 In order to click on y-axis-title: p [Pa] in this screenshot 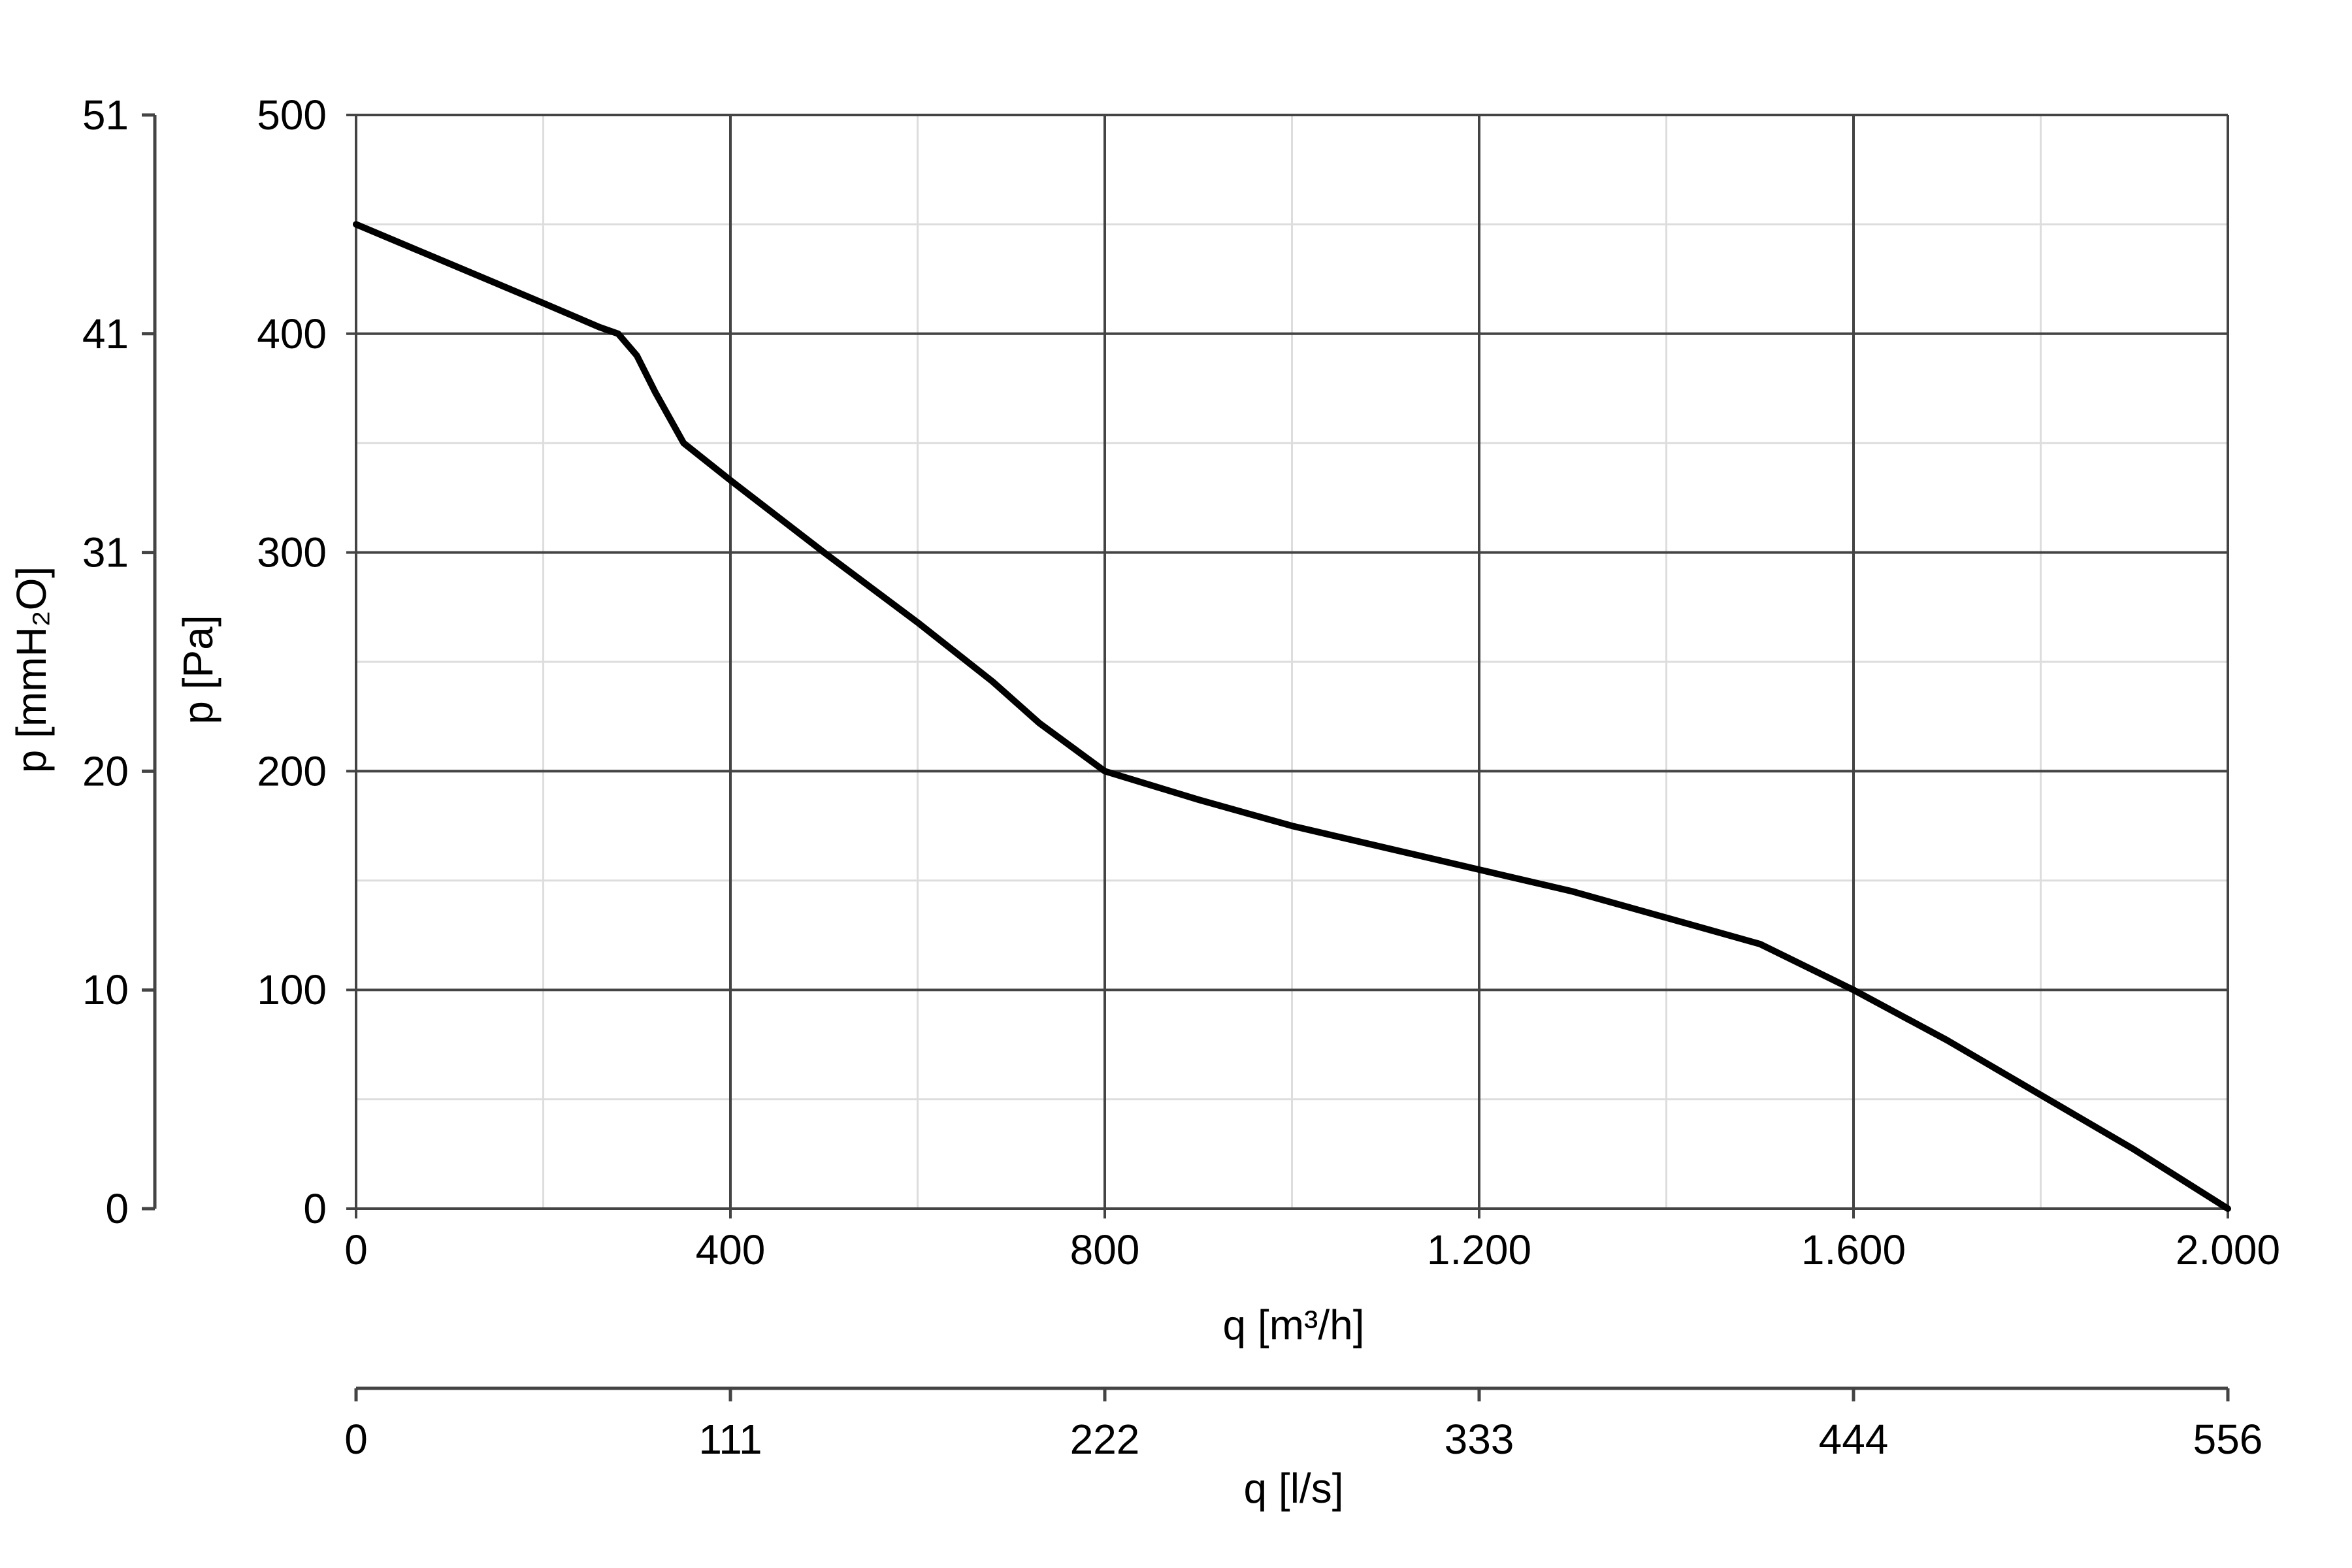, I will do `click(197, 669)`.